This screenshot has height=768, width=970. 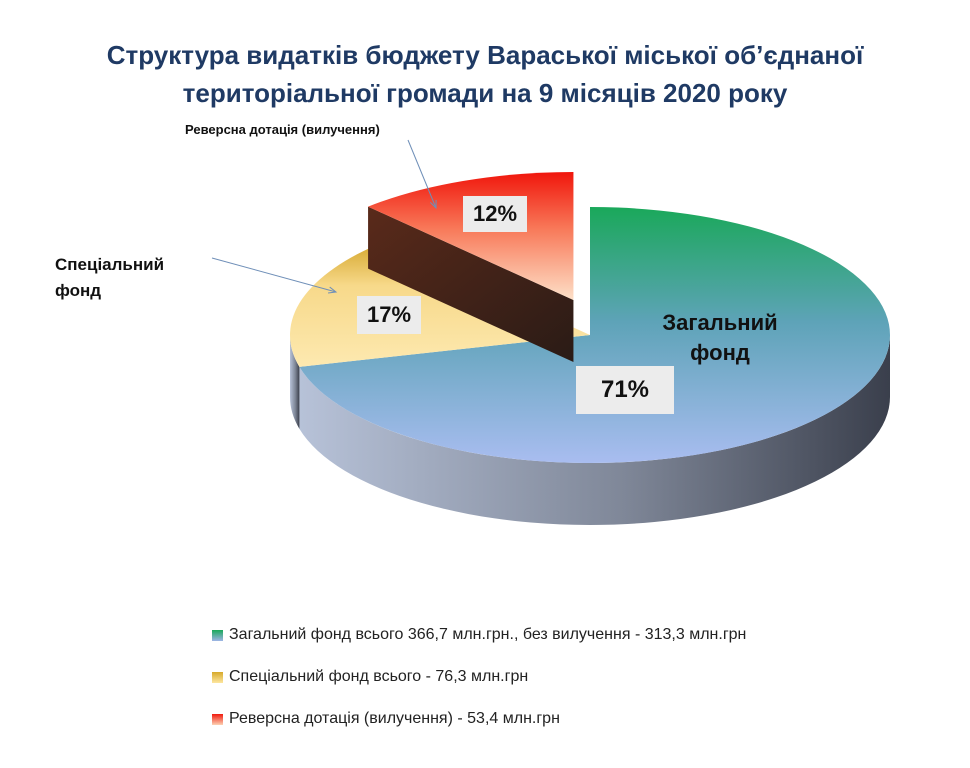 What do you see at coordinates (471, 284) in the screenshot?
I see `pie-wall-left-reverse` at bounding box center [471, 284].